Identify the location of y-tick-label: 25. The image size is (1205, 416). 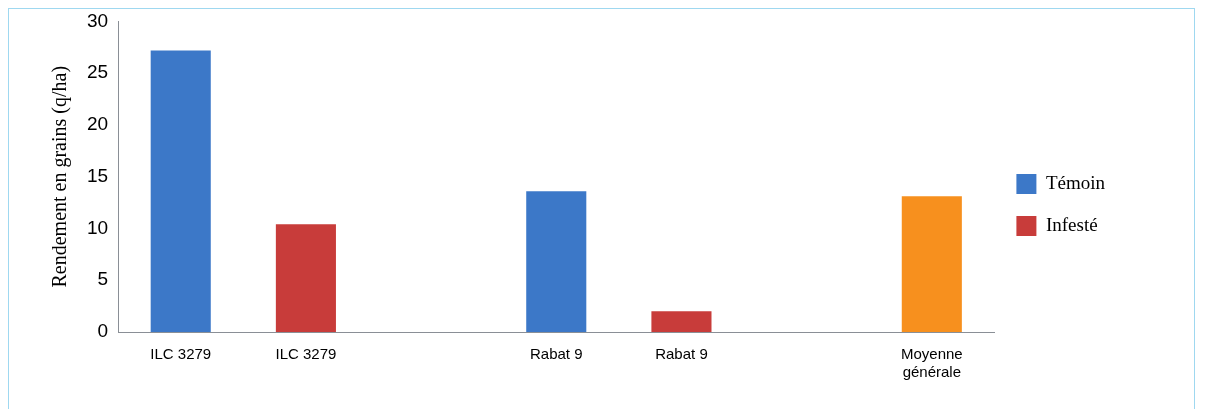
(97, 72).